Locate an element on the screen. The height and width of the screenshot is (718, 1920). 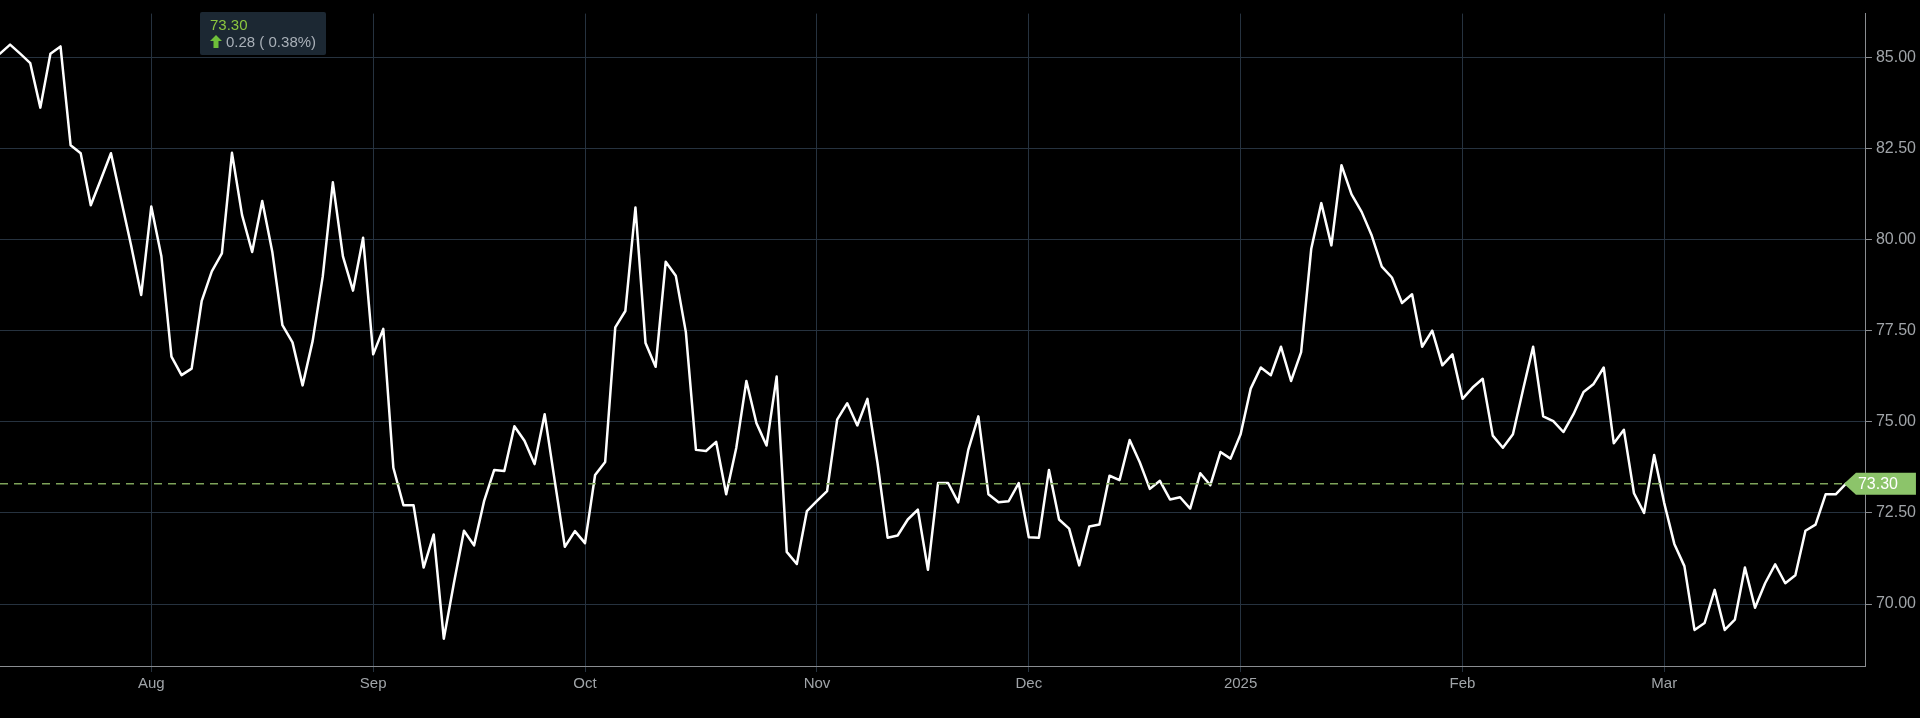
x-tick-label: Oct is located at coordinates (585, 683).